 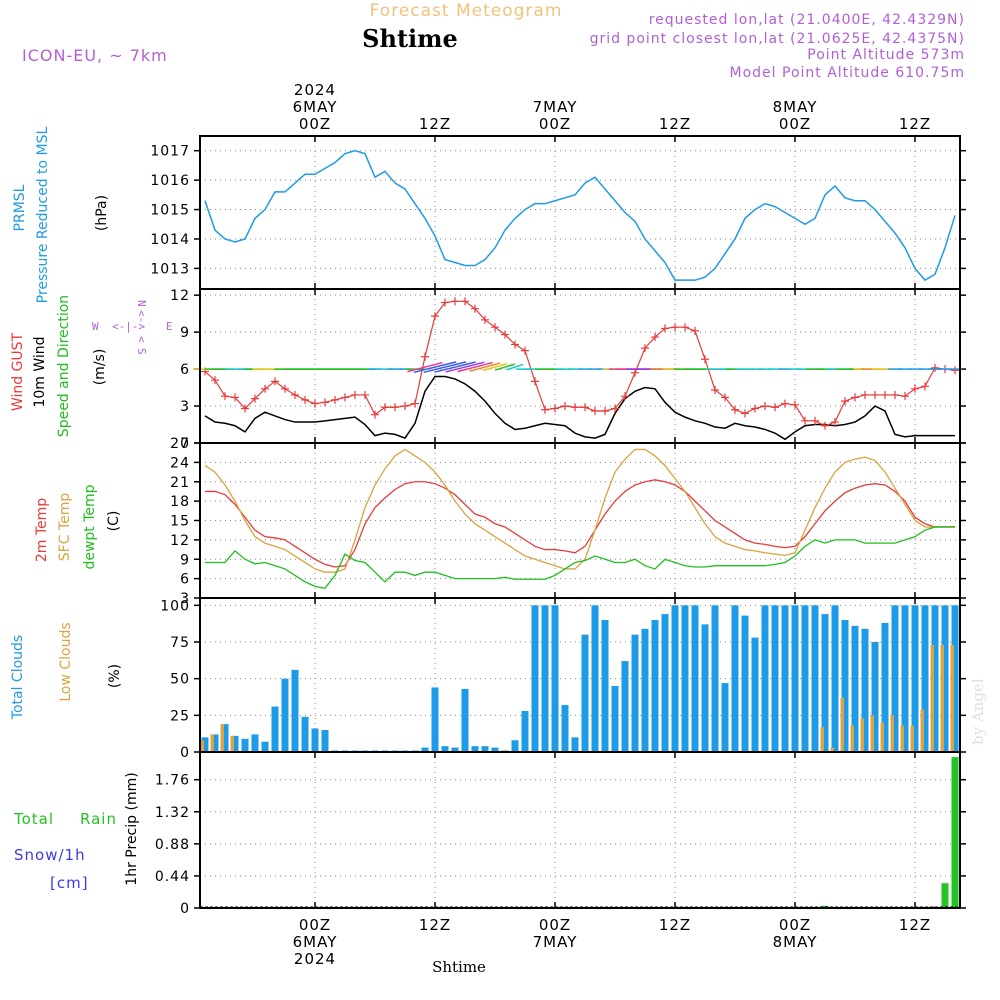 I want to click on cloud-unit: (%), so click(x=115, y=676).